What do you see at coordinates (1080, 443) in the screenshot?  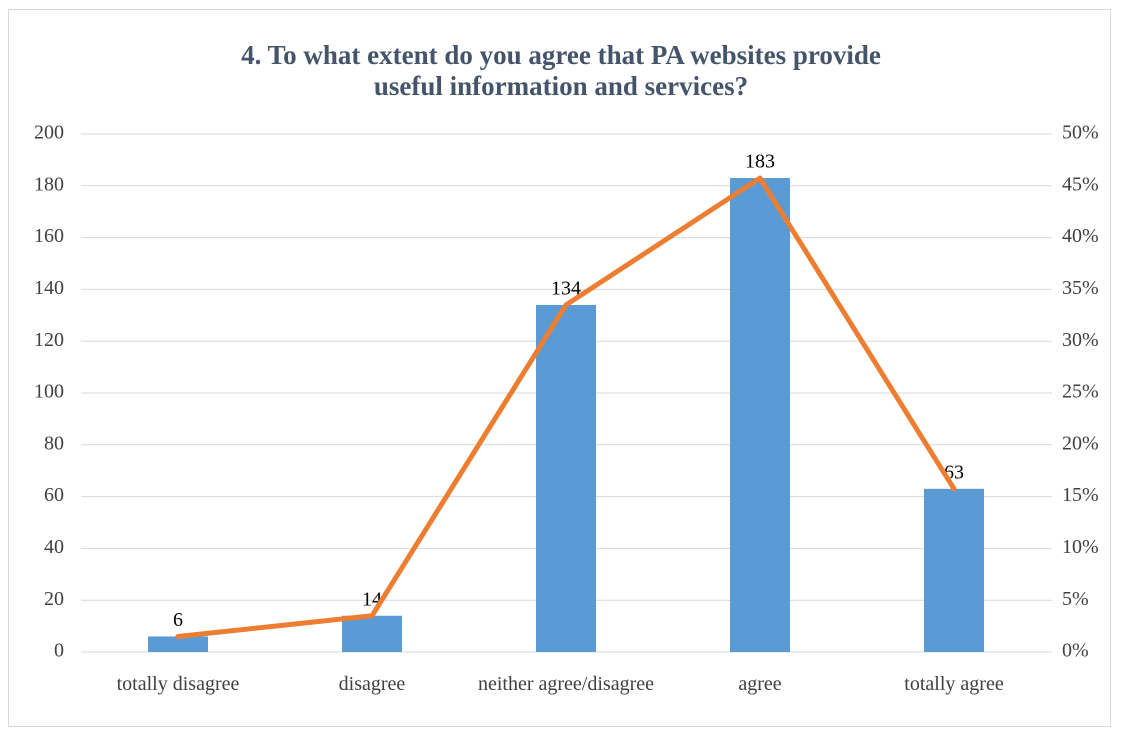 I see `y2-tick-label: 20%` at bounding box center [1080, 443].